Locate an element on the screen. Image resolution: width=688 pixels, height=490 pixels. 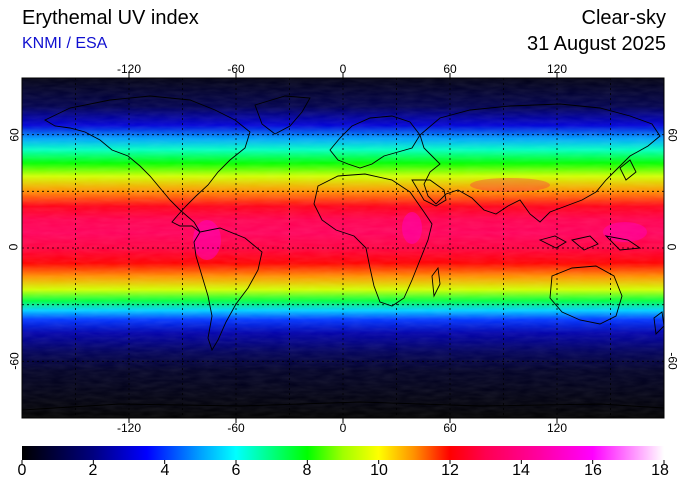
andes-maximum is located at coordinates (207, 240).